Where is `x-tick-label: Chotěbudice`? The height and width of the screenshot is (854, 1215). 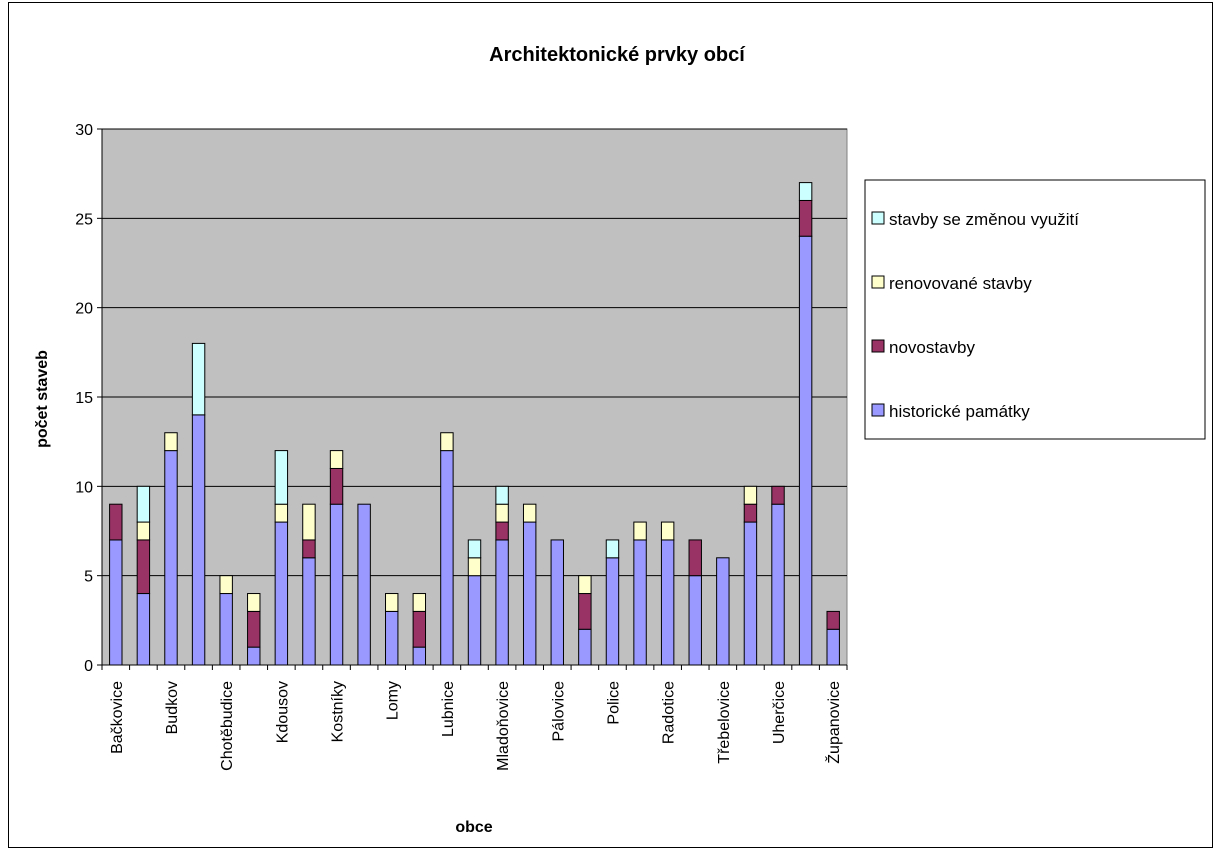
x-tick-label: Chotěbudice is located at coordinates (227, 726).